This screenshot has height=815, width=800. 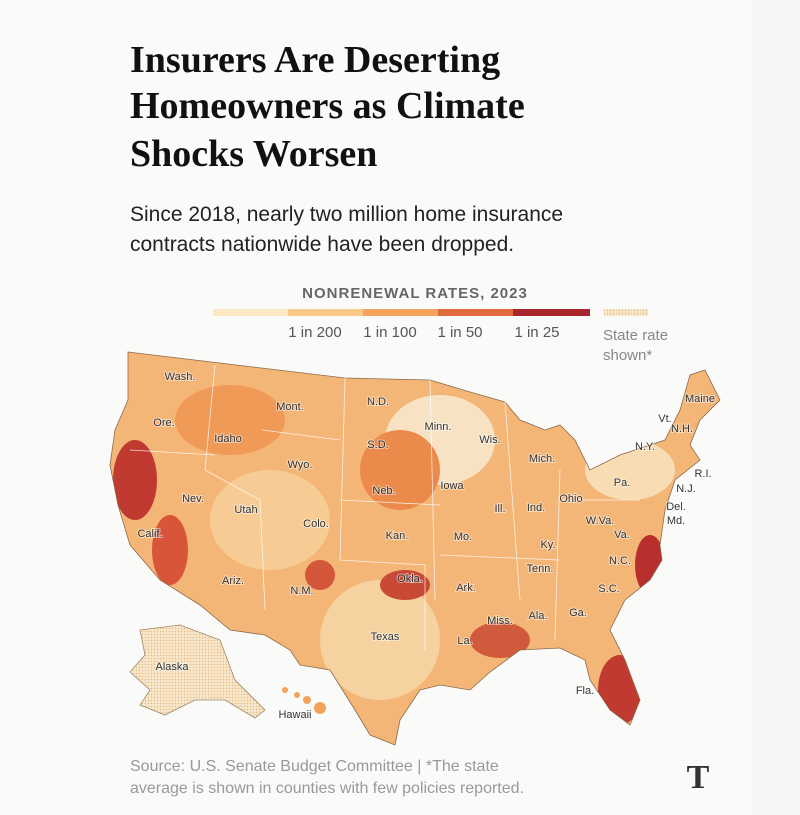 I want to click on title-line: Insurers Are Deserting, so click(x=315, y=60).